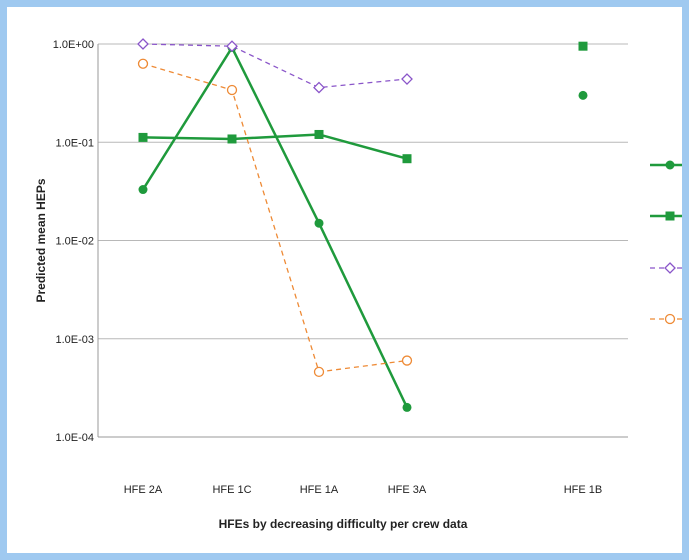 The width and height of the screenshot is (689, 560). What do you see at coordinates (74, 438) in the screenshot?
I see `y-tick-label: 1.0E-04` at bounding box center [74, 438].